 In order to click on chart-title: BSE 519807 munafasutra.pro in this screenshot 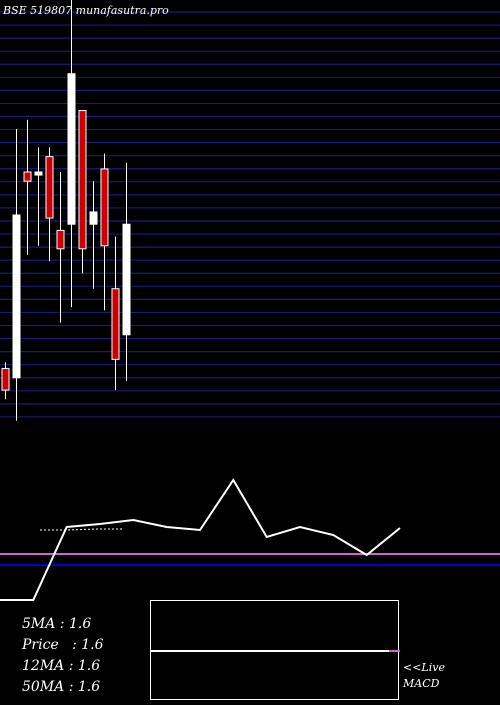, I will do `click(86, 10)`.